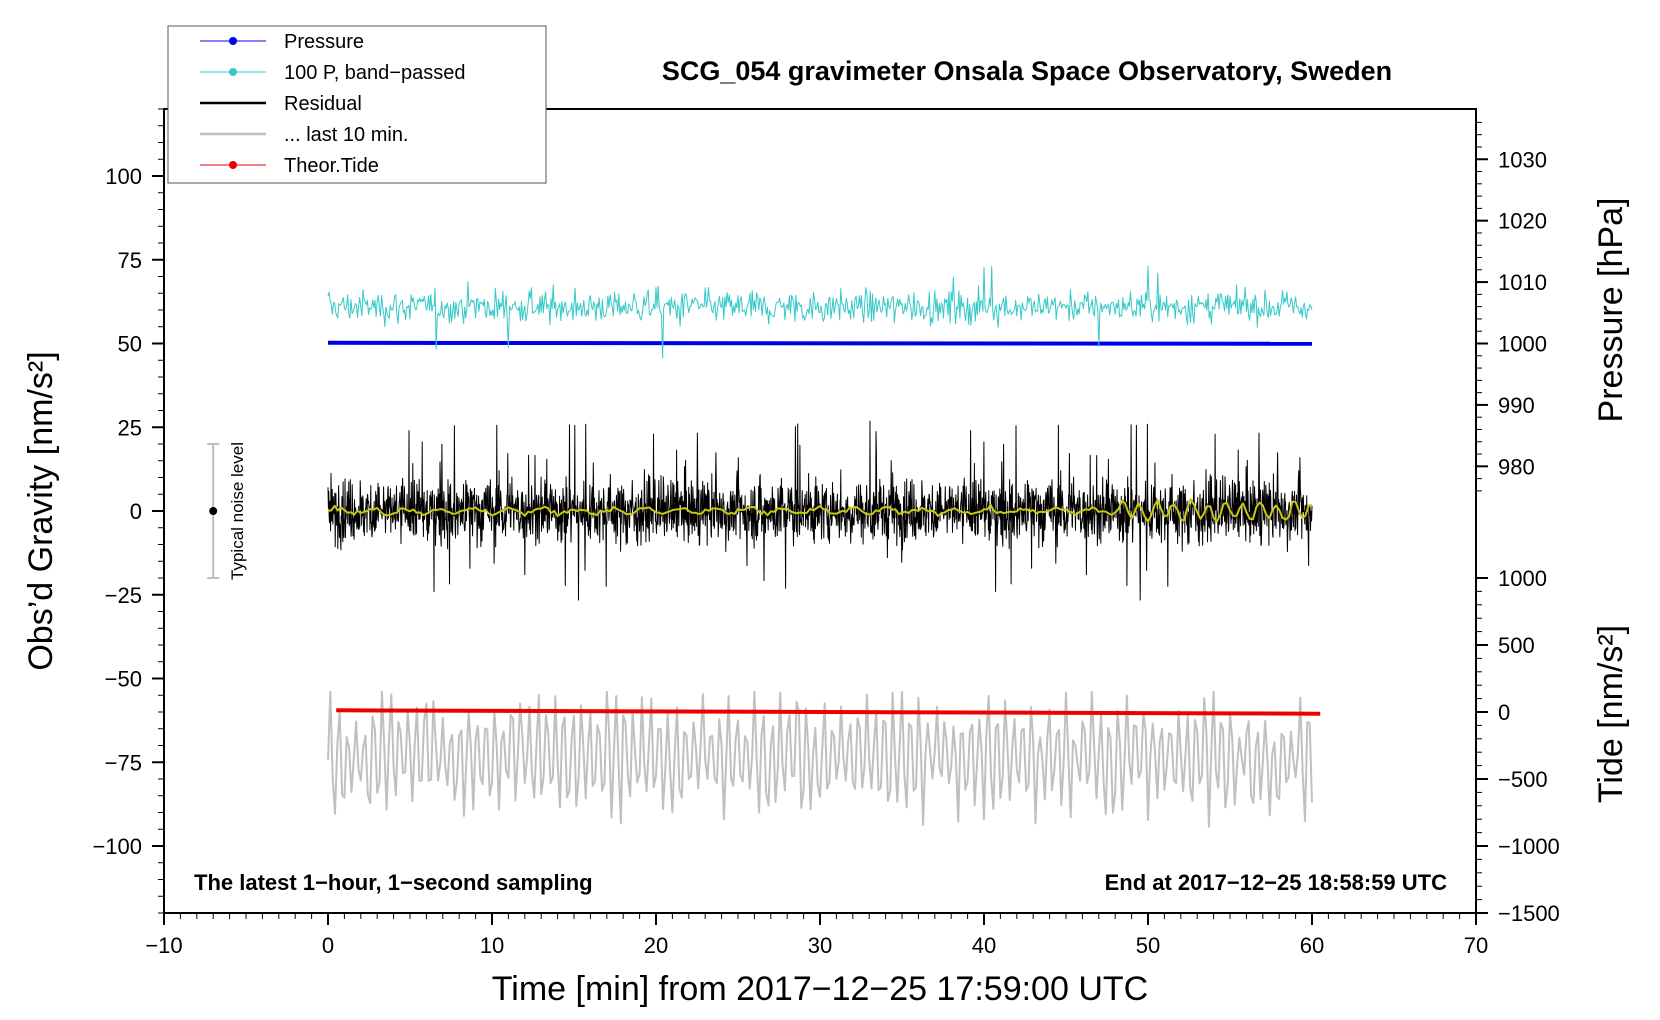  I want to click on x-axis: −10 0 10 20 30 40 50 60 70, so click(816, 935).